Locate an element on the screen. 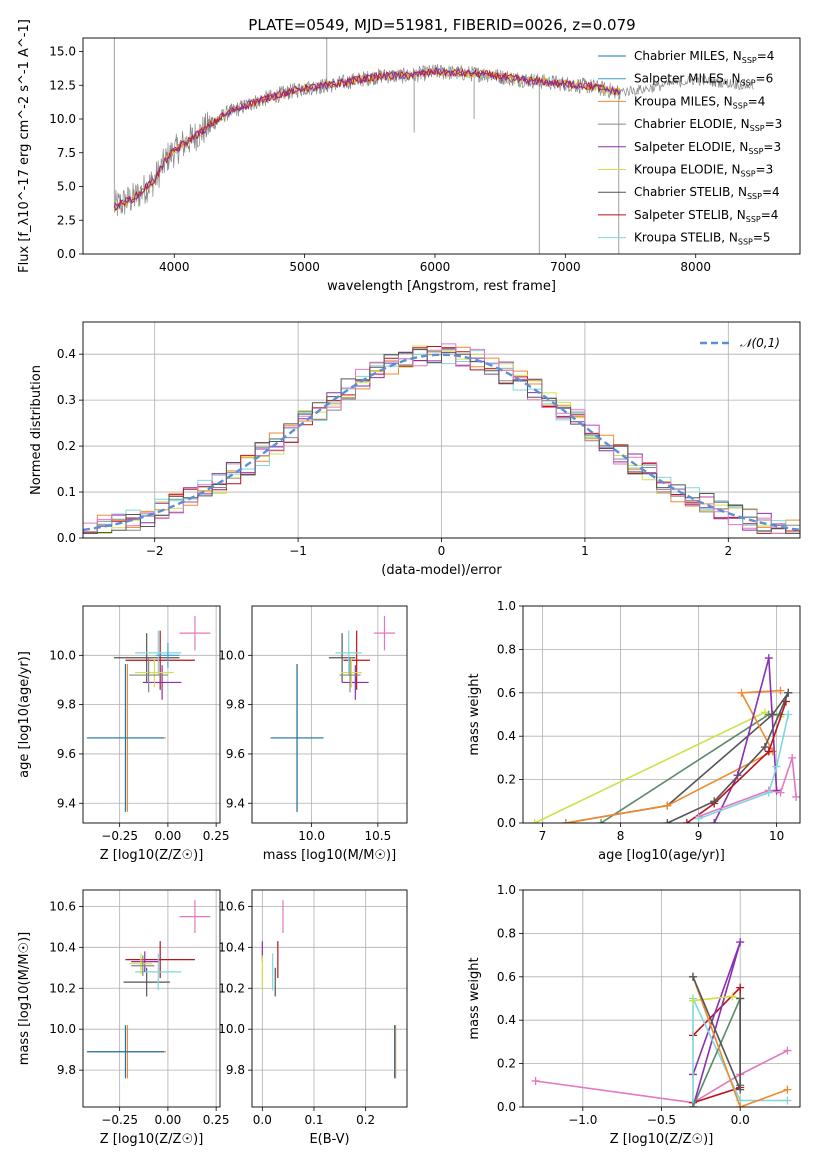 This screenshot has height=1170, width=819. y-axis-label: Flux [f_λ10^-17 erg cm^-2 s^-1 A^-1] is located at coordinates (24, 146).